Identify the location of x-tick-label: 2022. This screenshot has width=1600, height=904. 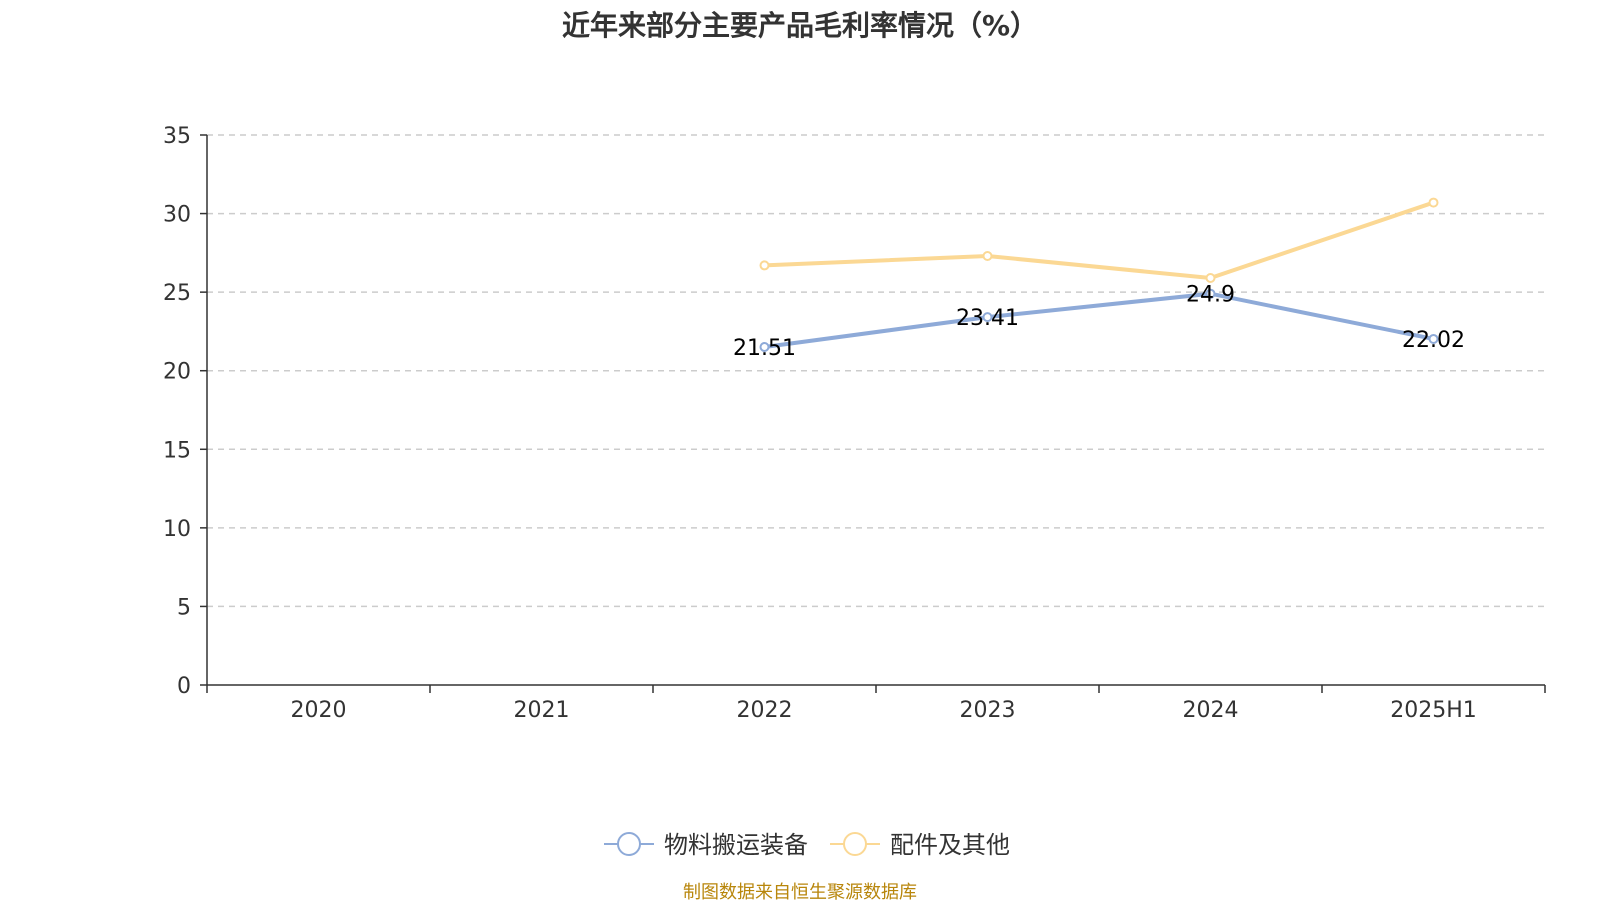
(765, 710).